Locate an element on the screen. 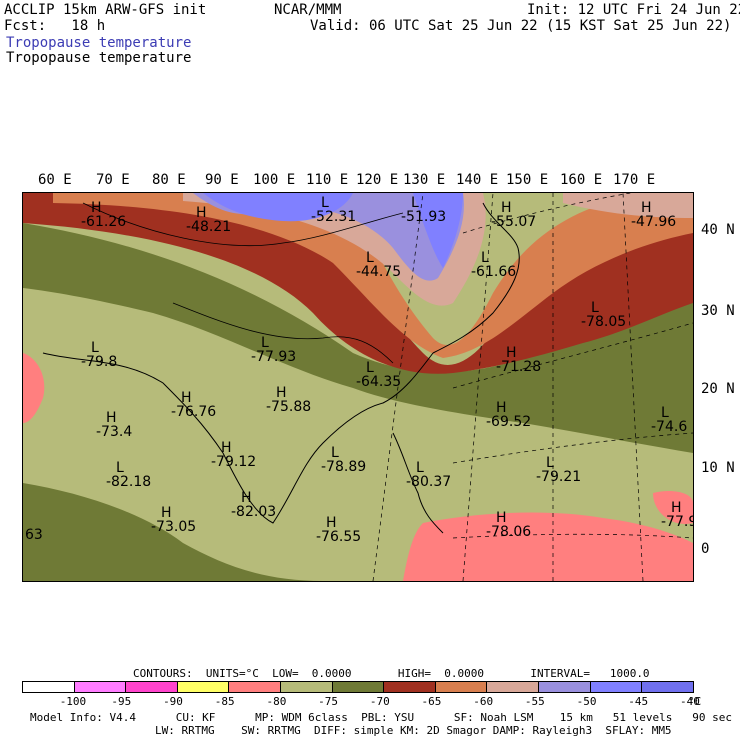 This screenshot has height=740, width=740. extremum-value: -79.12 is located at coordinates (233, 462).